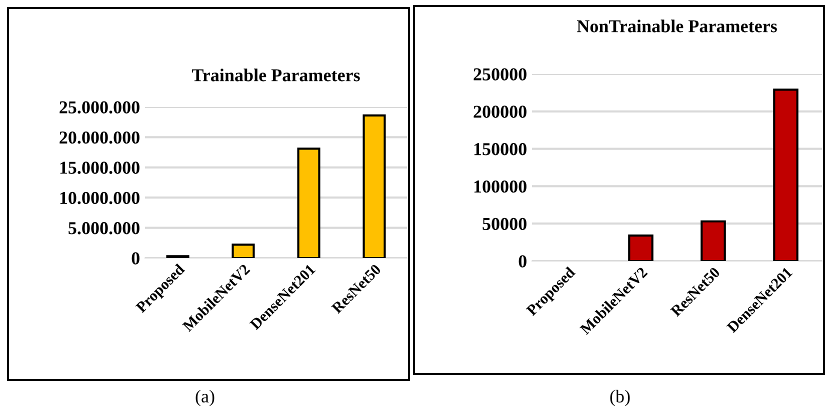 This screenshot has width=828, height=412. What do you see at coordinates (500, 186) in the screenshot?
I see `y-tick-label: 100000` at bounding box center [500, 186].